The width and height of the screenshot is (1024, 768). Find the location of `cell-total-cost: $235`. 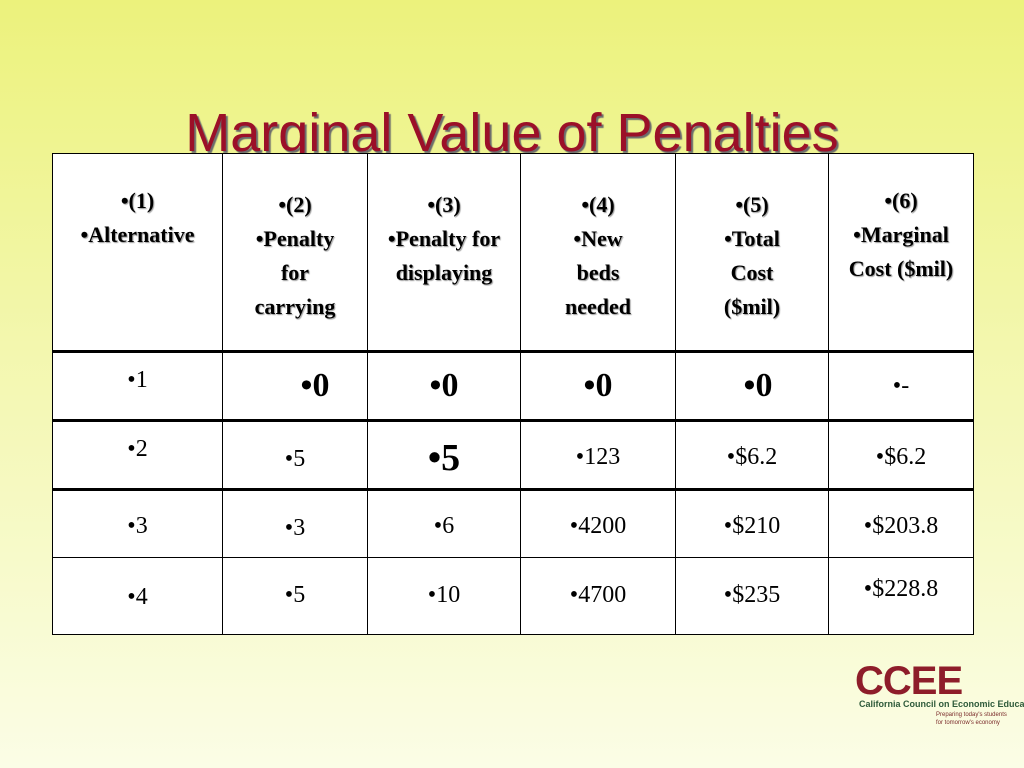

cell-total-cost: $235 is located at coordinates (752, 595).